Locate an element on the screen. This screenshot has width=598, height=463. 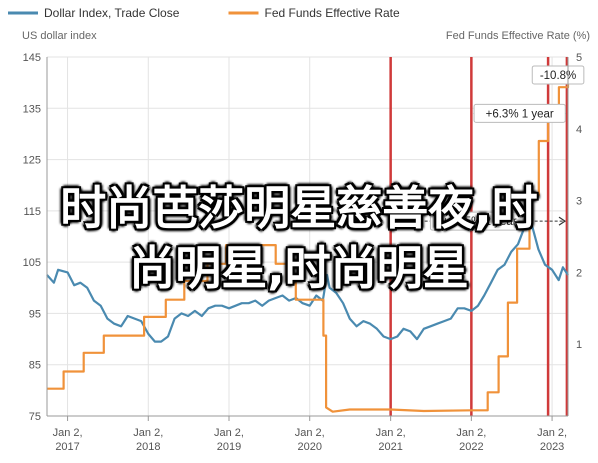
legend-label: Fed Funds Effective Rate is located at coordinates (333, 13).